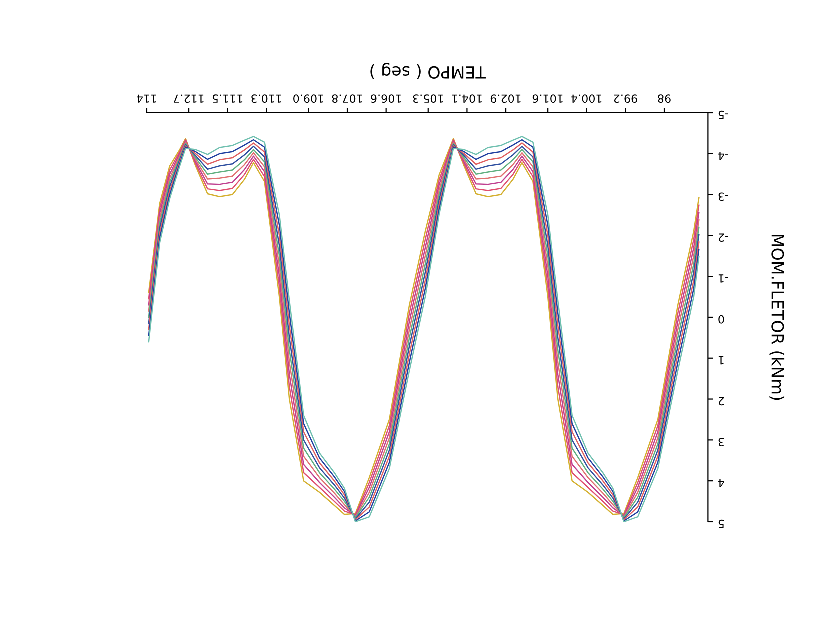  What do you see at coordinates (723, 156) in the screenshot?
I see `y-tick-label: -4` at bounding box center [723, 156].